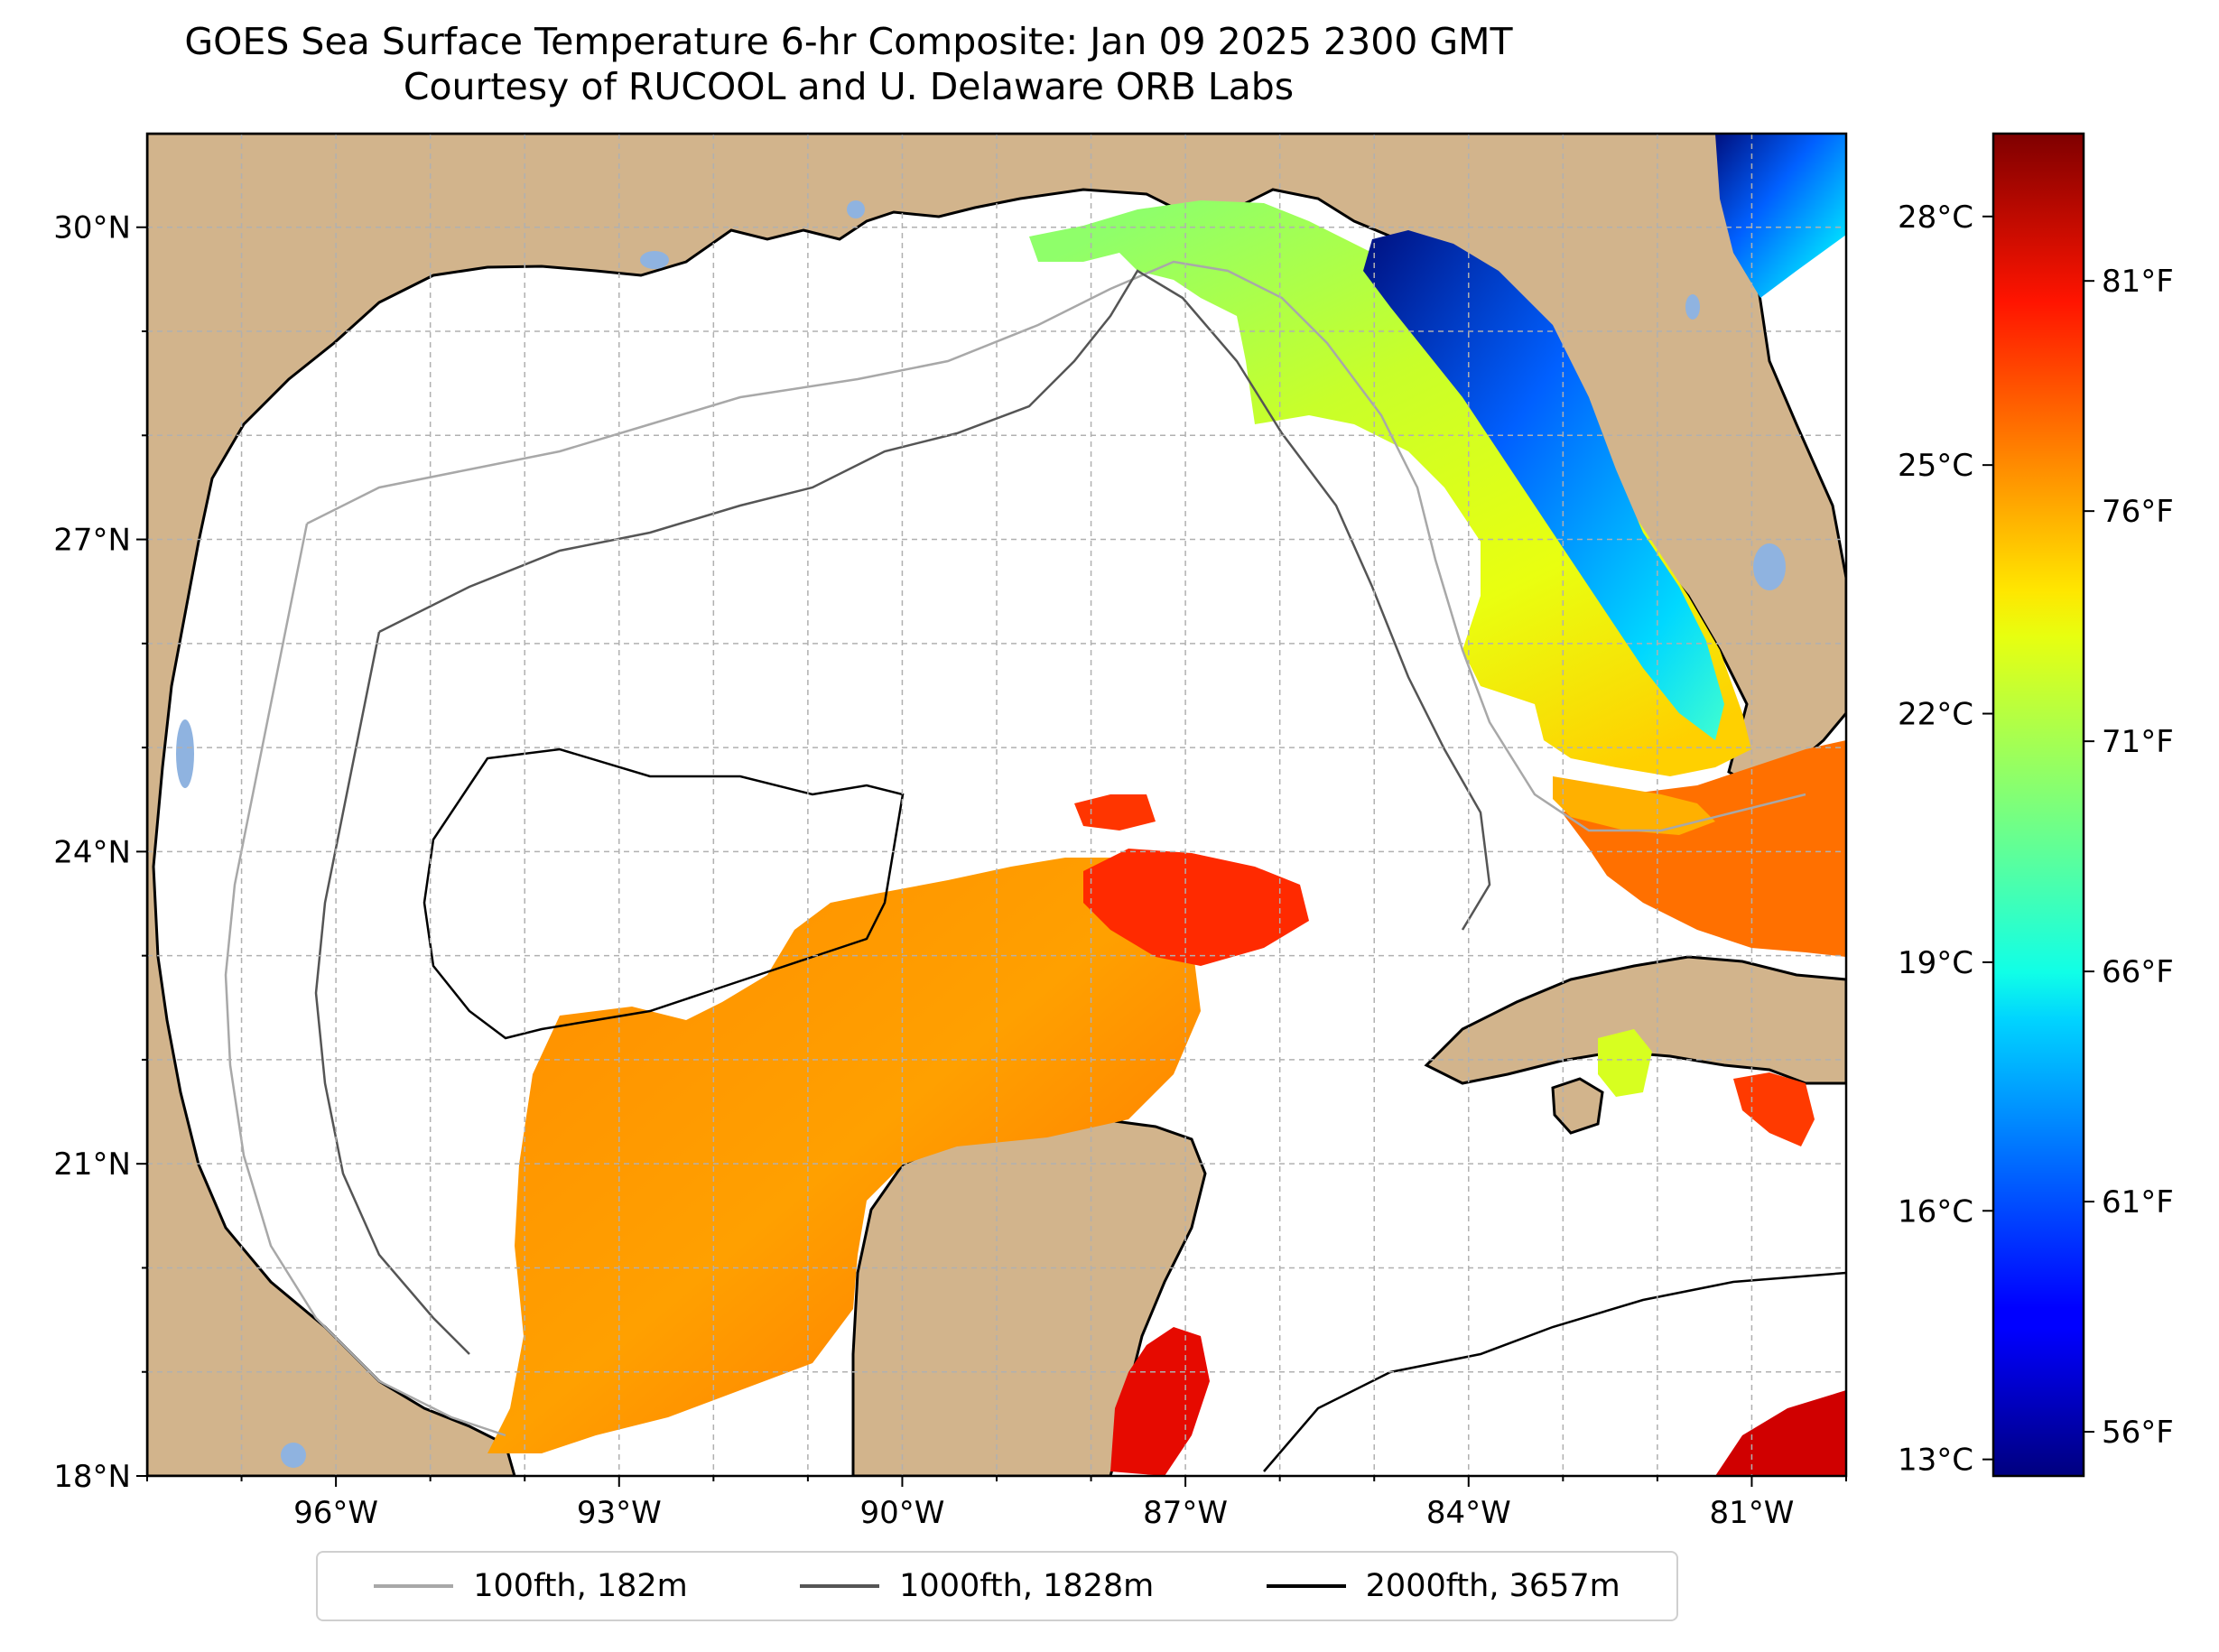 The image size is (2219, 1652). What do you see at coordinates (2138, 282) in the screenshot?
I see `fahrenheit-tick-label: 81°F` at bounding box center [2138, 282].